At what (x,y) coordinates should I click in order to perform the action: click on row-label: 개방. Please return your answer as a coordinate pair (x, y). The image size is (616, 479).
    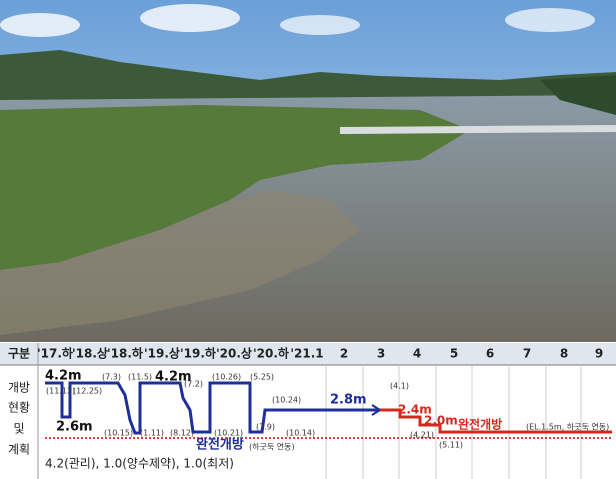
    Looking at the image, I should click on (19, 388).